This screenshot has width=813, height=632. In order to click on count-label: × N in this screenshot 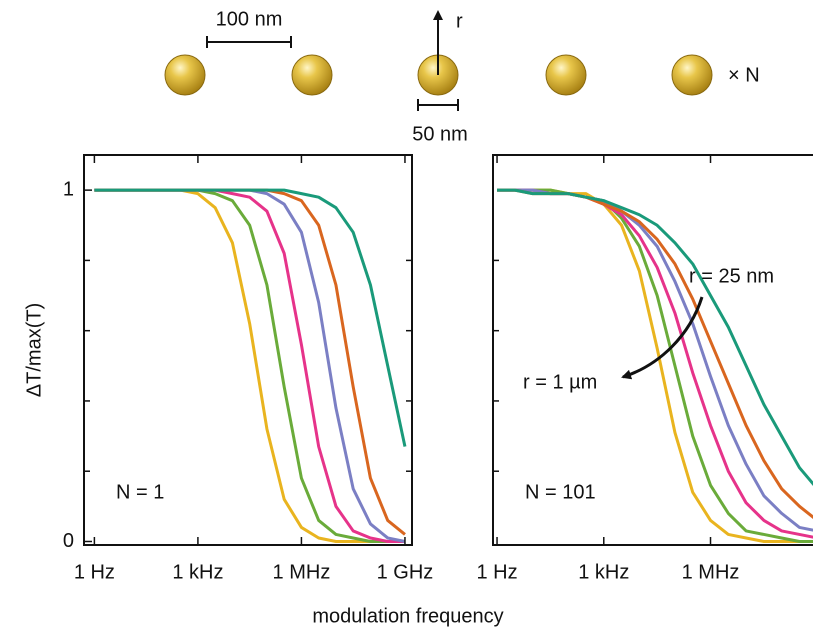, I will do `click(744, 75)`.